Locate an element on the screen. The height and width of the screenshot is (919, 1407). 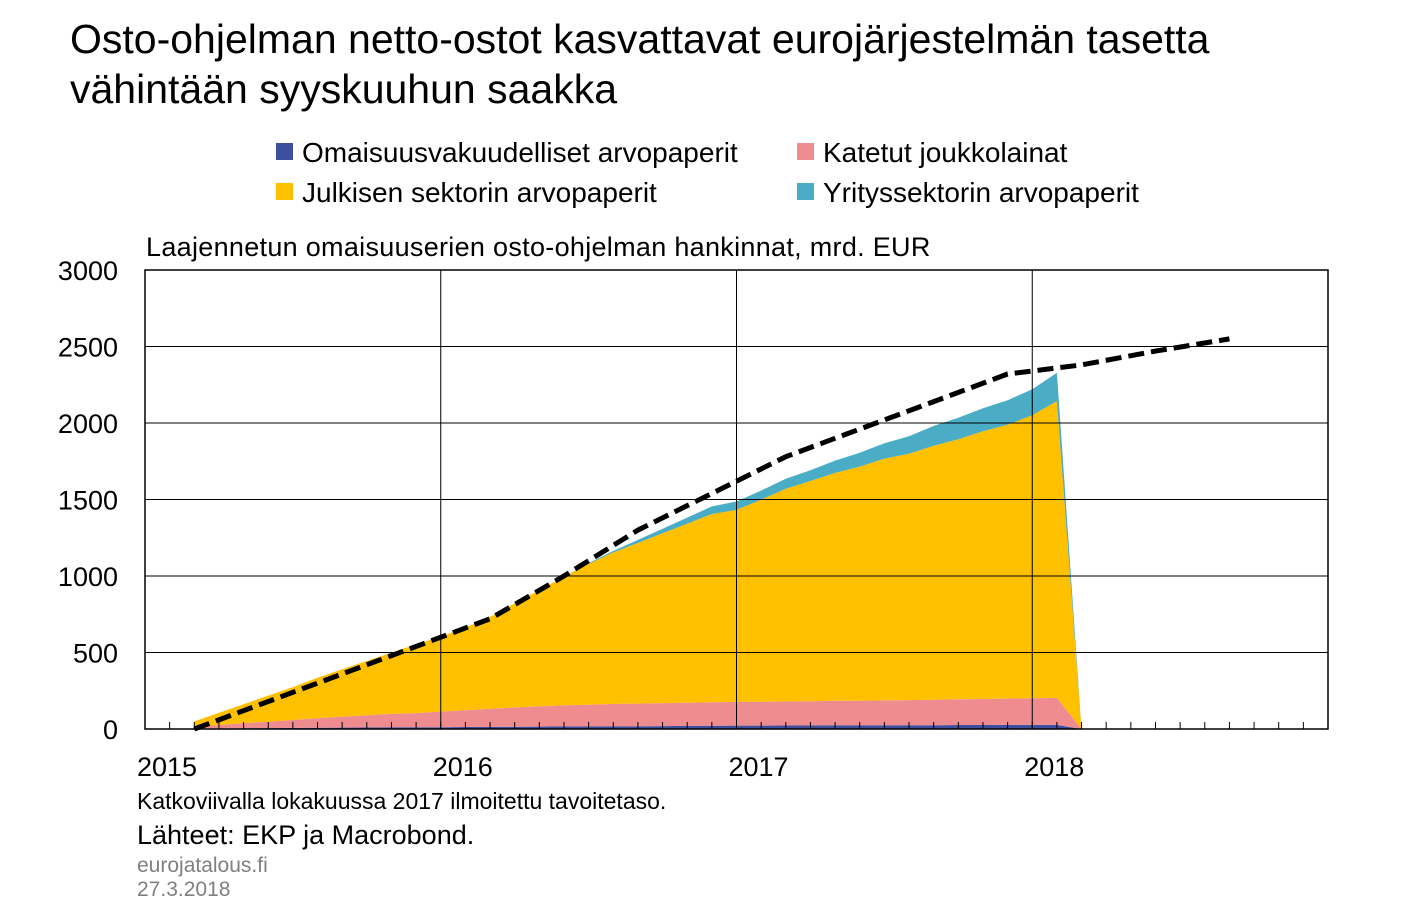
x-tick-label: 2015 is located at coordinates (167, 767).